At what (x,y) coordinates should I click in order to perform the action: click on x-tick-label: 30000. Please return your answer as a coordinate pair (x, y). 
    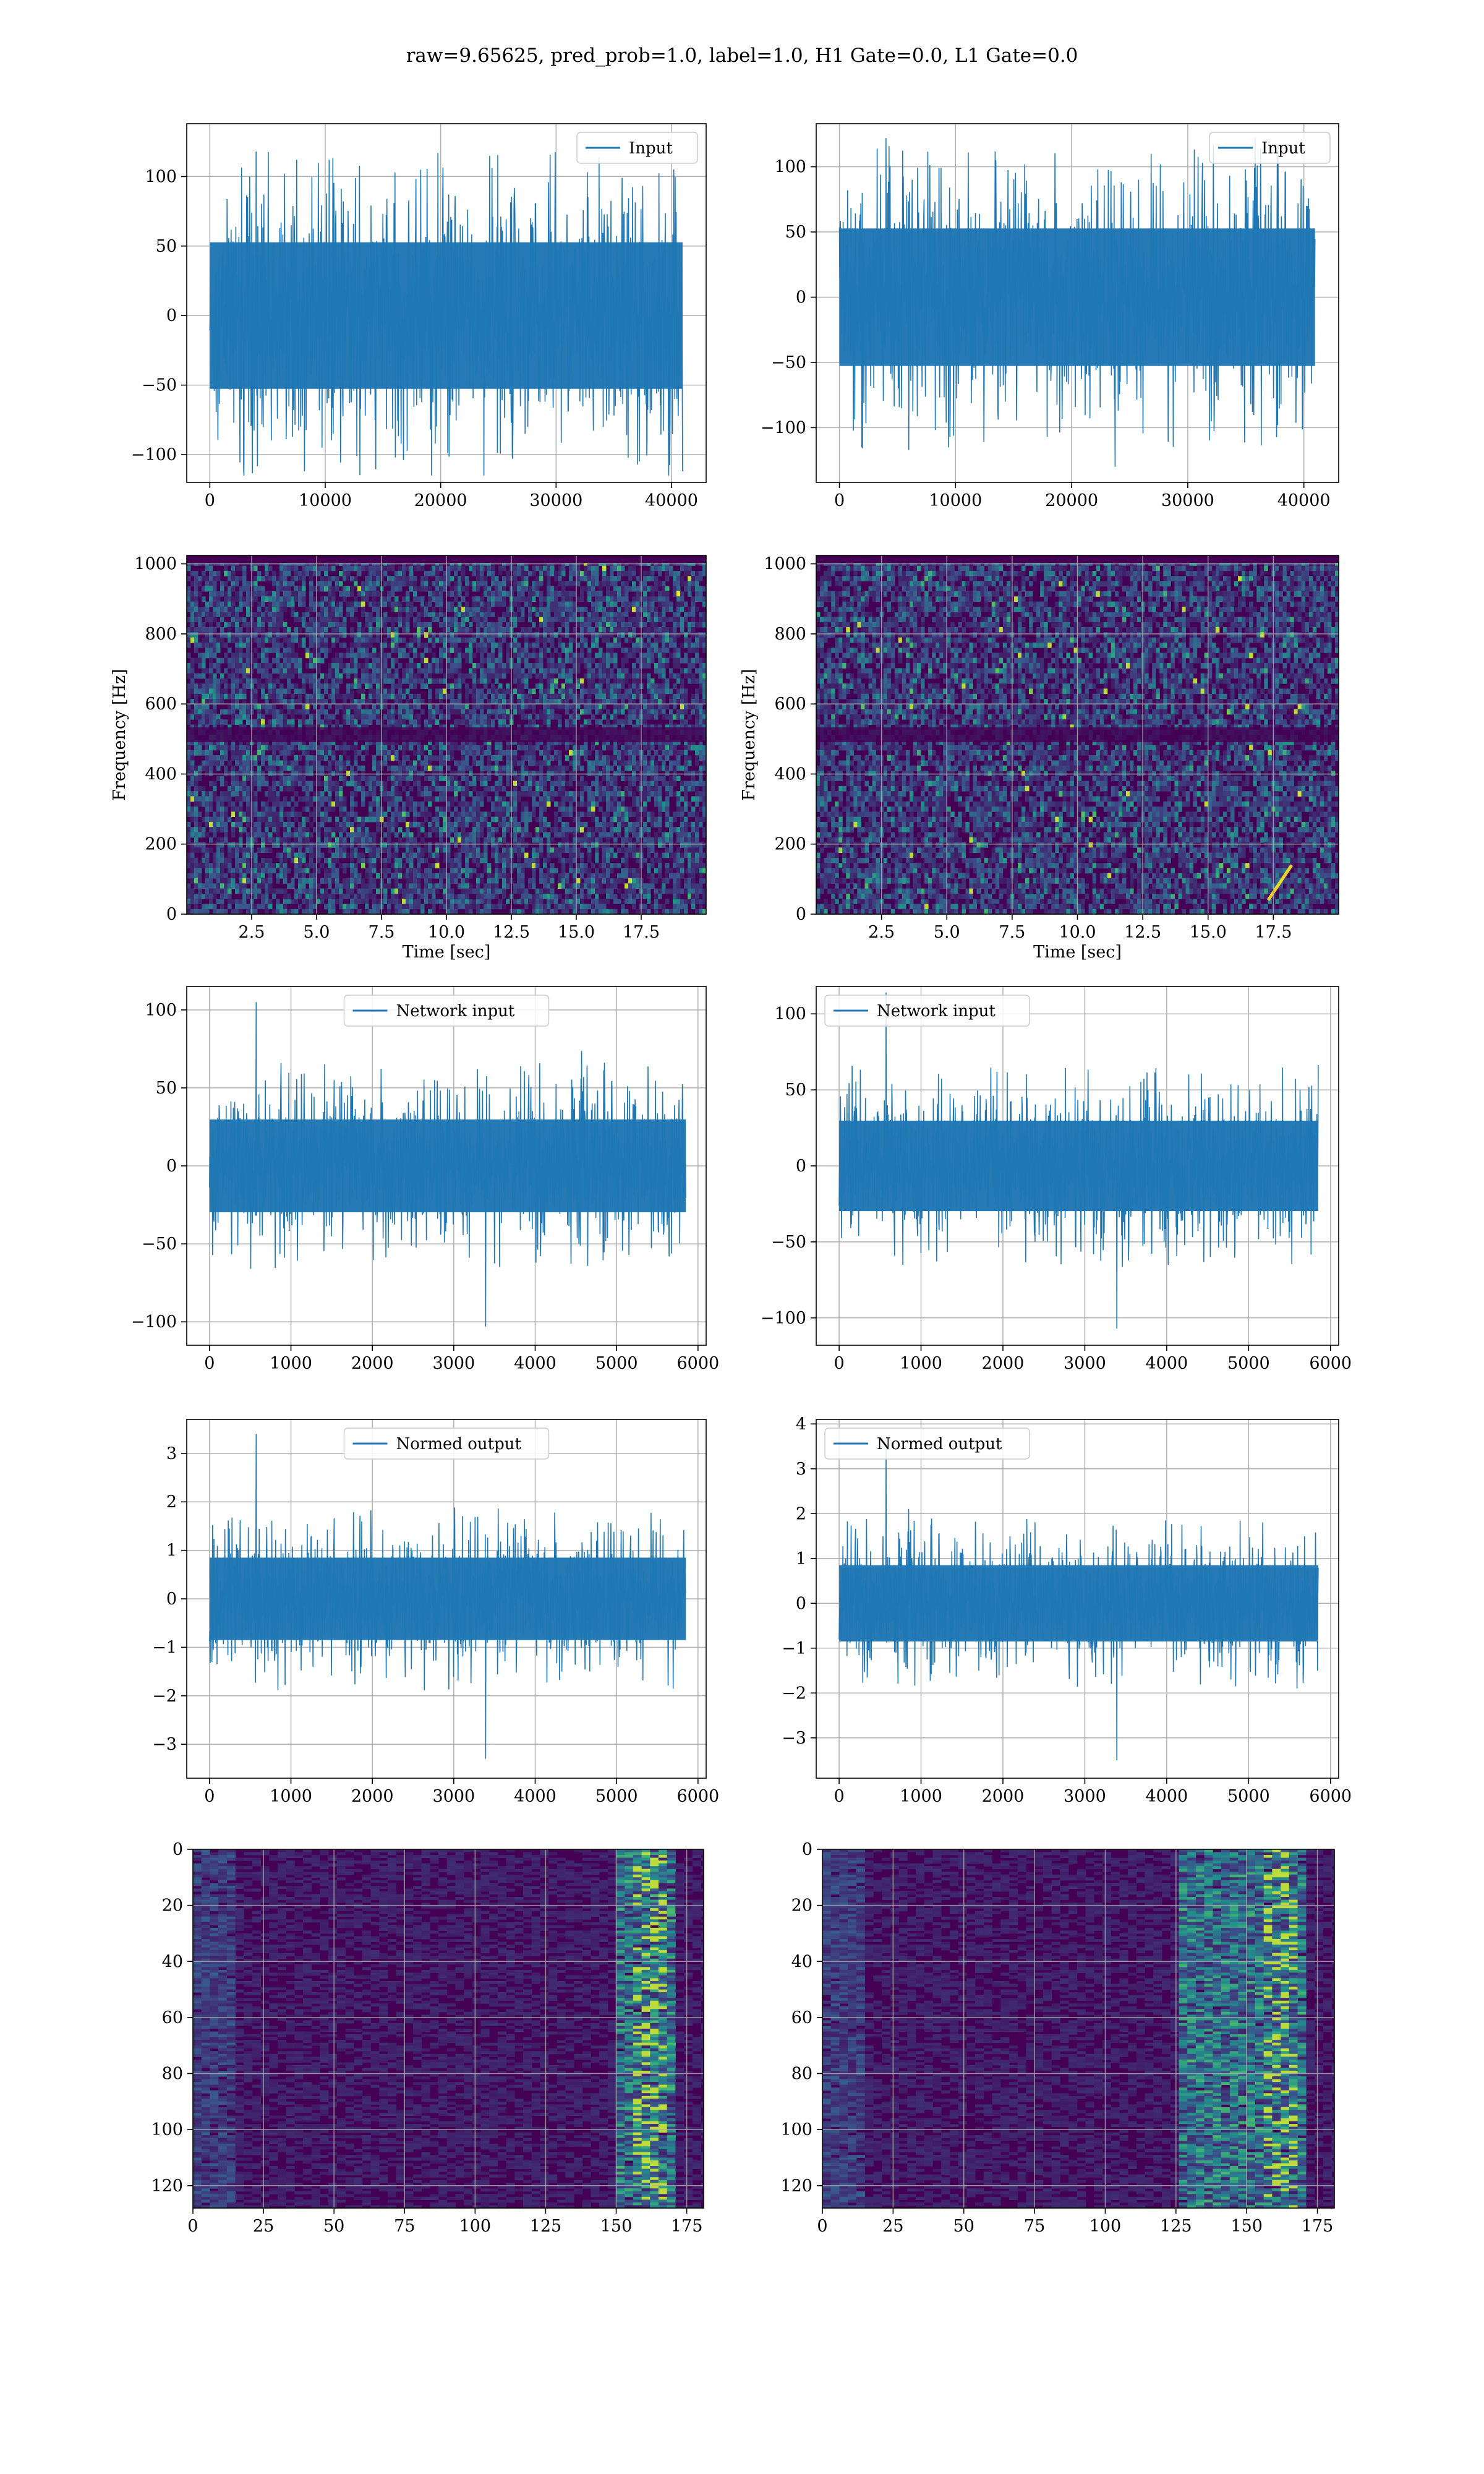
    Looking at the image, I should click on (555, 500).